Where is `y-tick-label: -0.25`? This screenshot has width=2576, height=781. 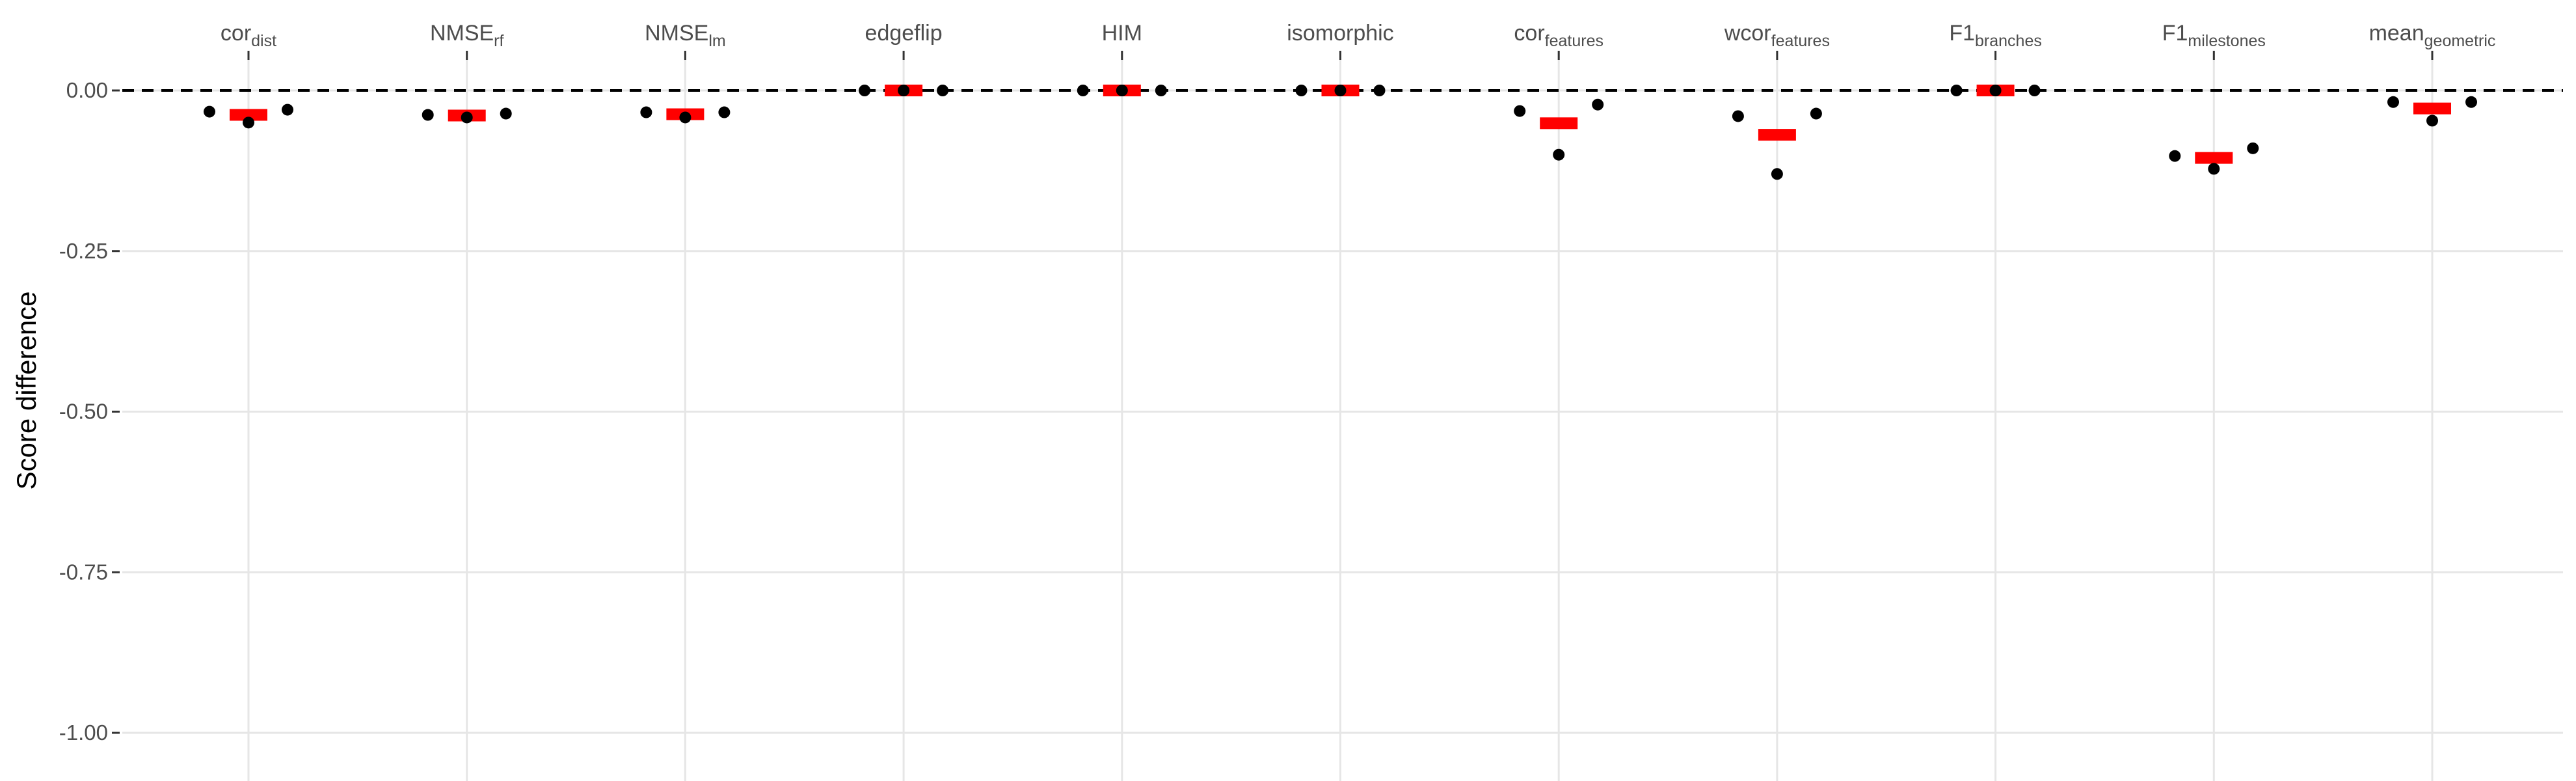
y-tick-label: -0.25 is located at coordinates (83, 251).